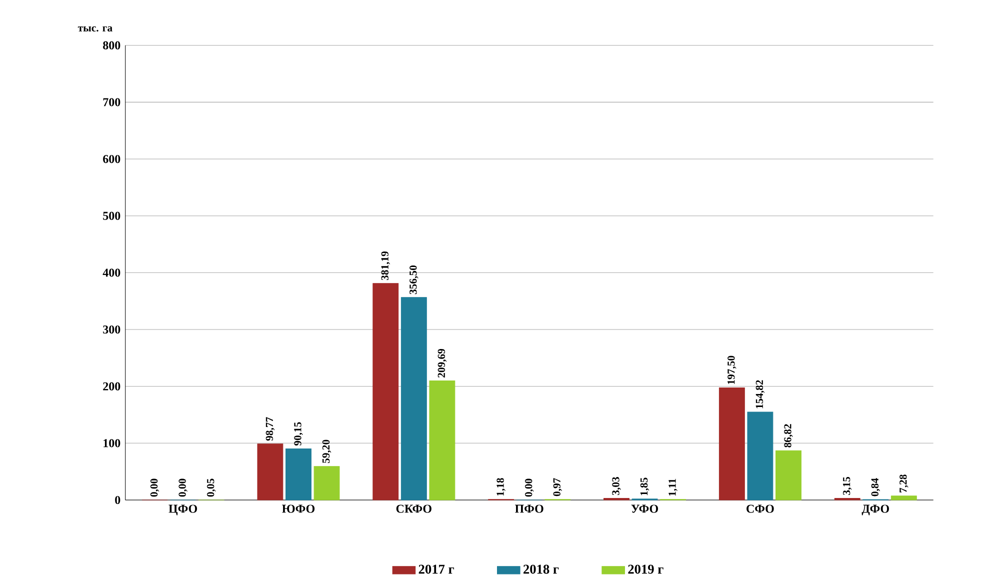  What do you see at coordinates (414, 508) in the screenshot?
I see `x-tick-label: СКФО` at bounding box center [414, 508].